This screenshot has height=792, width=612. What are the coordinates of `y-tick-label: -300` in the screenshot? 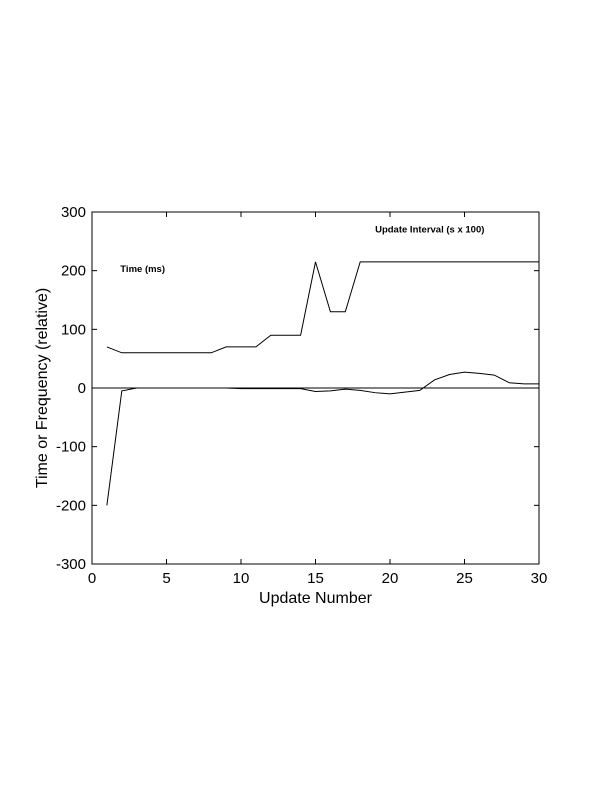 It's located at (71, 564).